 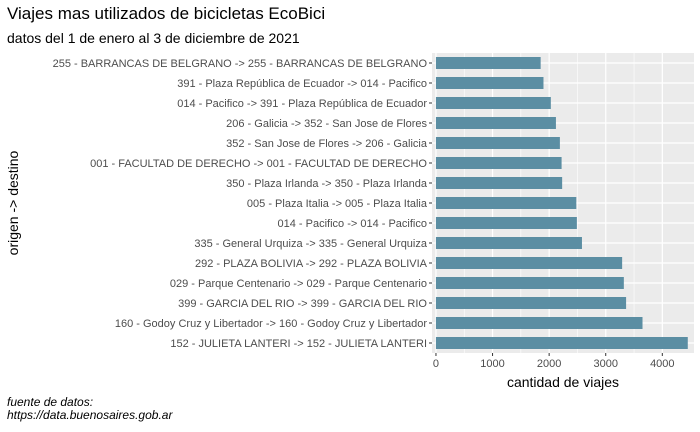 I want to click on x-tick-label: 4000, so click(x=662, y=364).